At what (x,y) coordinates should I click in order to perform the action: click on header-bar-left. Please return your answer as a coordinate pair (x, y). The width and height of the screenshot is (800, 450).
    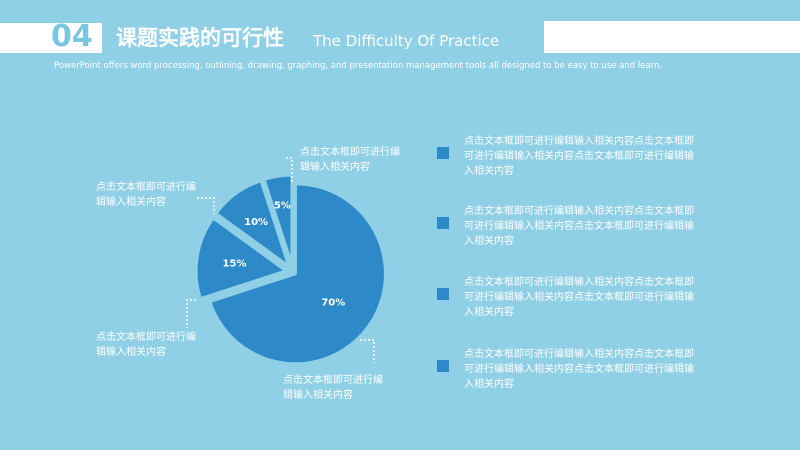
    Looking at the image, I should click on (51, 38).